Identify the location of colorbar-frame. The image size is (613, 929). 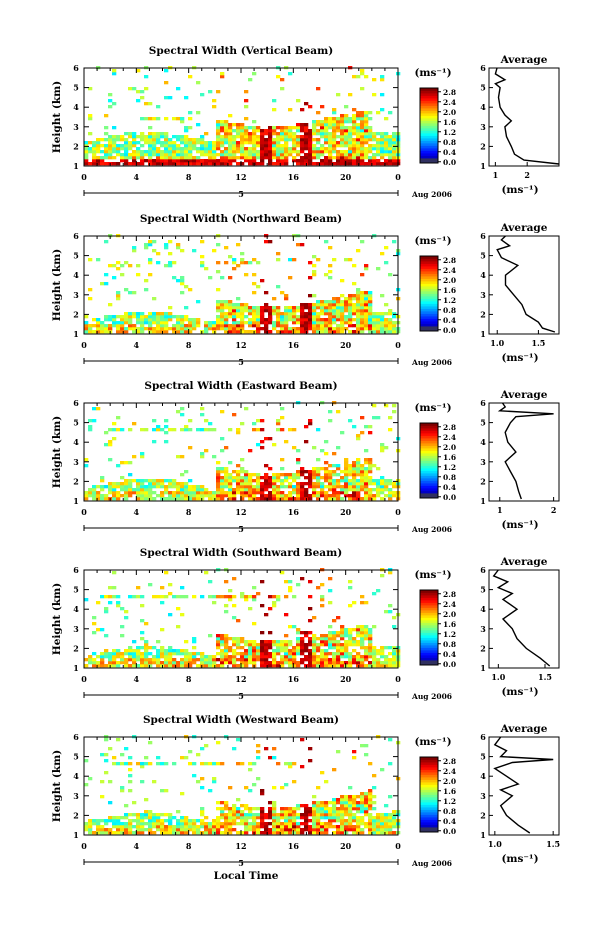
(429, 460).